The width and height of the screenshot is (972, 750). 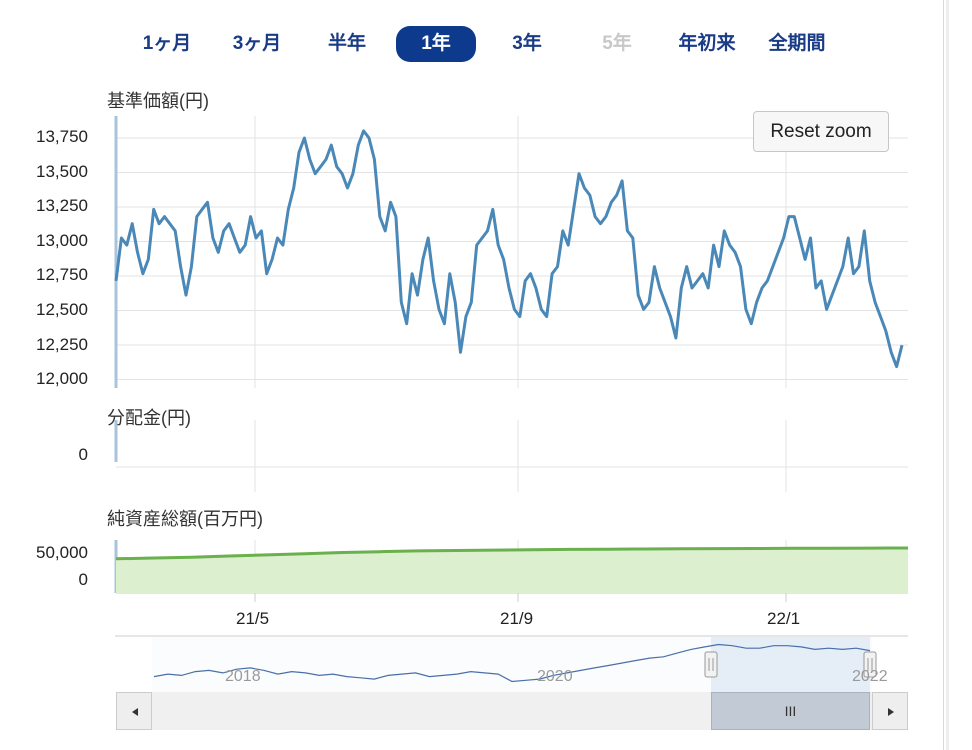 What do you see at coordinates (943, 375) in the screenshot?
I see `page-edge-line` at bounding box center [943, 375].